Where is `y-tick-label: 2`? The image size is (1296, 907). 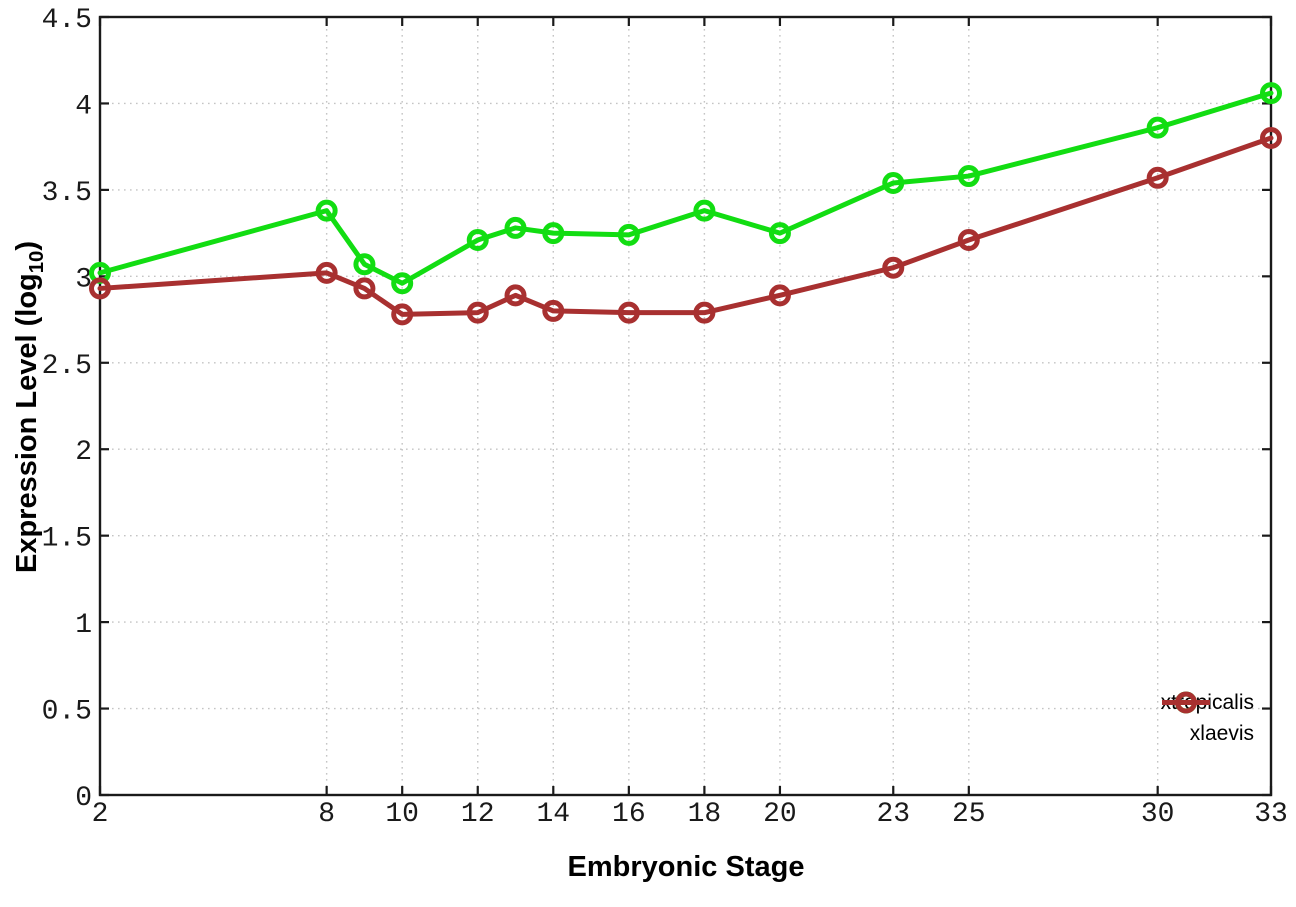 y-tick-label: 2 is located at coordinates (83, 452).